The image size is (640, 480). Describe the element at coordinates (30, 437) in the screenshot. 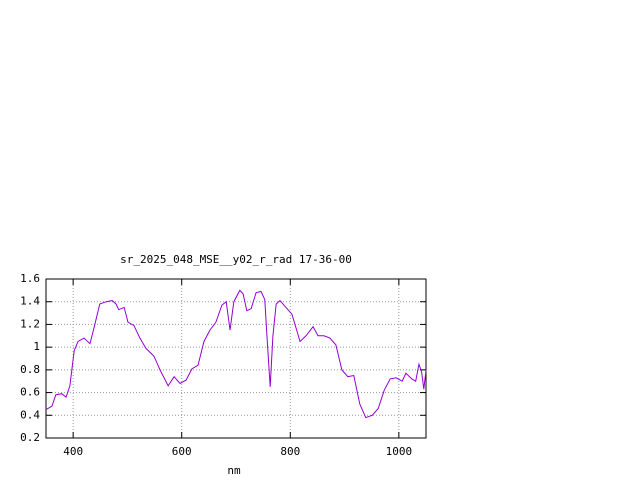

I see `y-tick-label: 0.2` at that location.